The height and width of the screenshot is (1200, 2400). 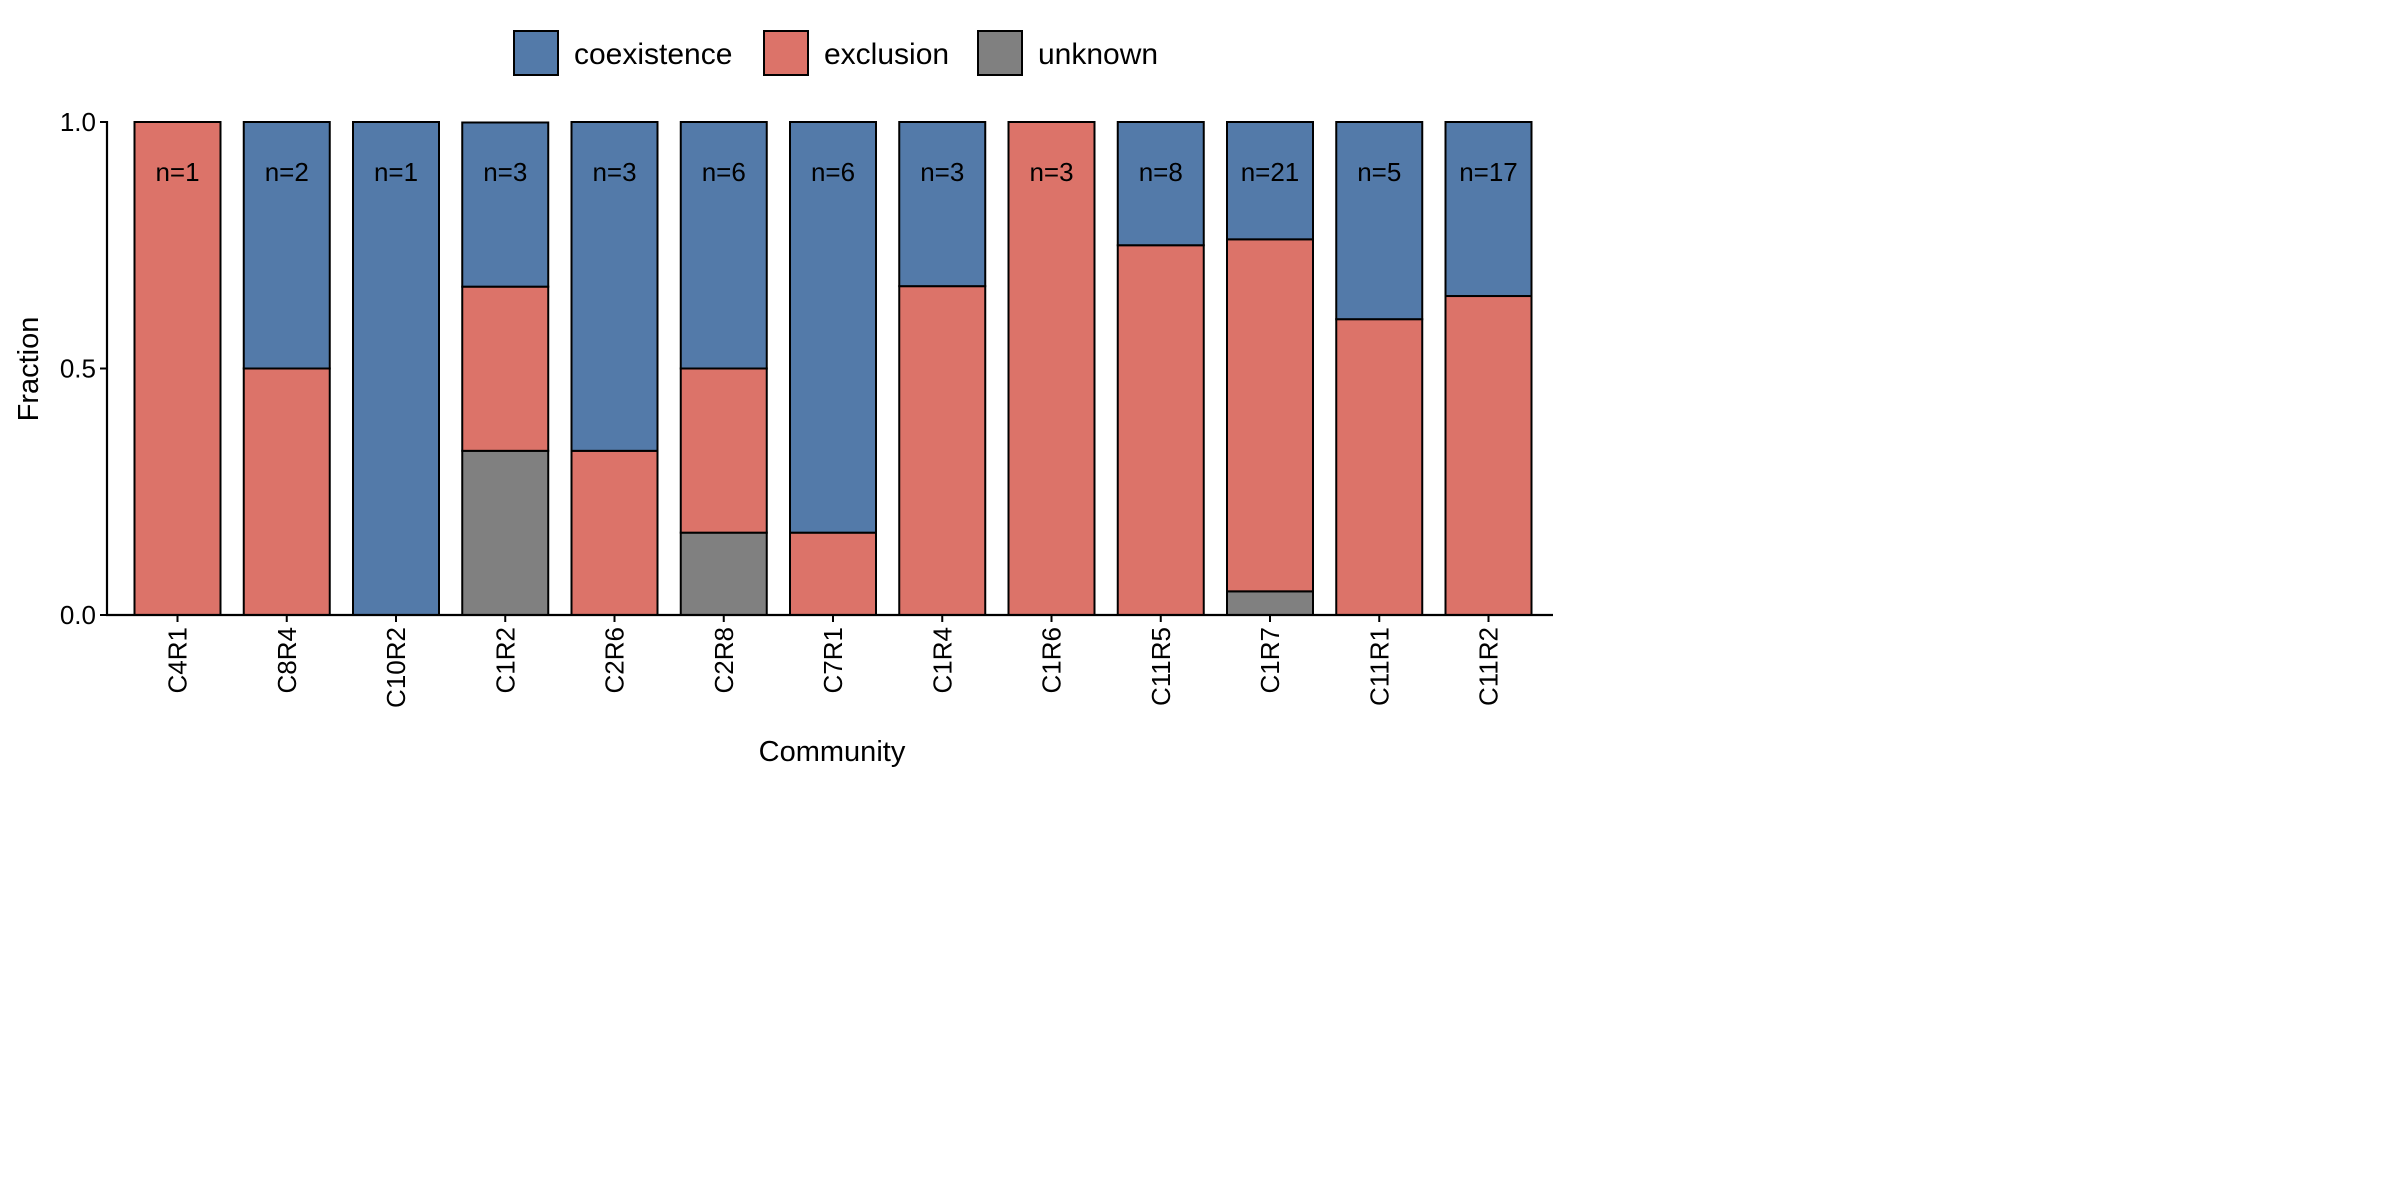 I want to click on n-label: n=5, so click(x=1379, y=172).